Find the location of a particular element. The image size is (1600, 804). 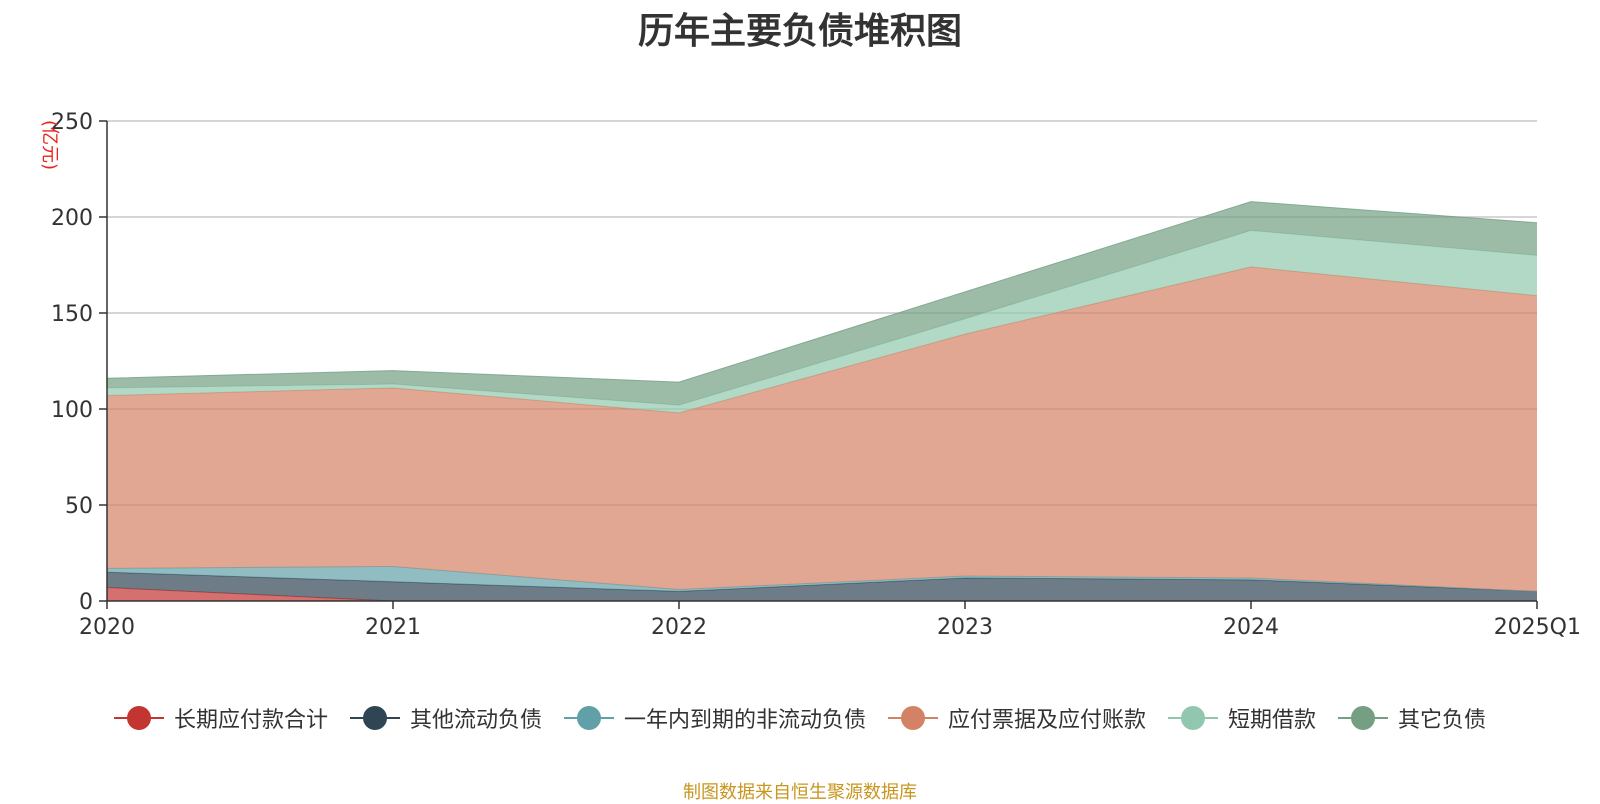

legend-item: 其他流动负债 is located at coordinates (445, 718).